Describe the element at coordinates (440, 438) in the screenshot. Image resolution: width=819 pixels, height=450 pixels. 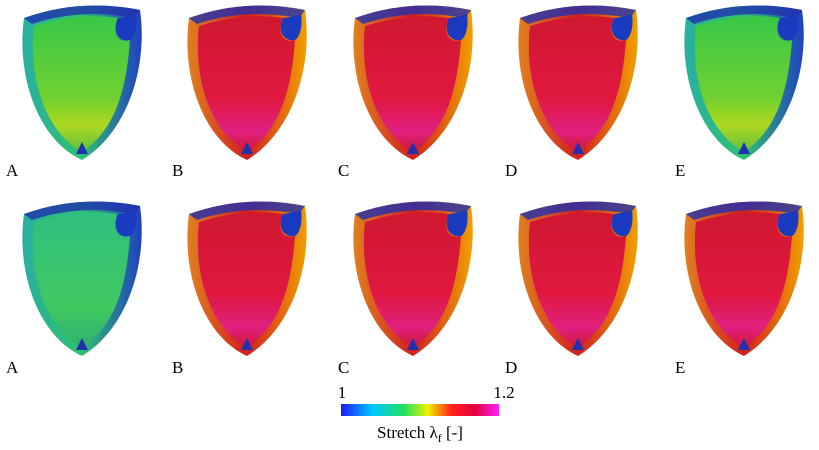
I see `colorbar-label-sub: f` at that location.